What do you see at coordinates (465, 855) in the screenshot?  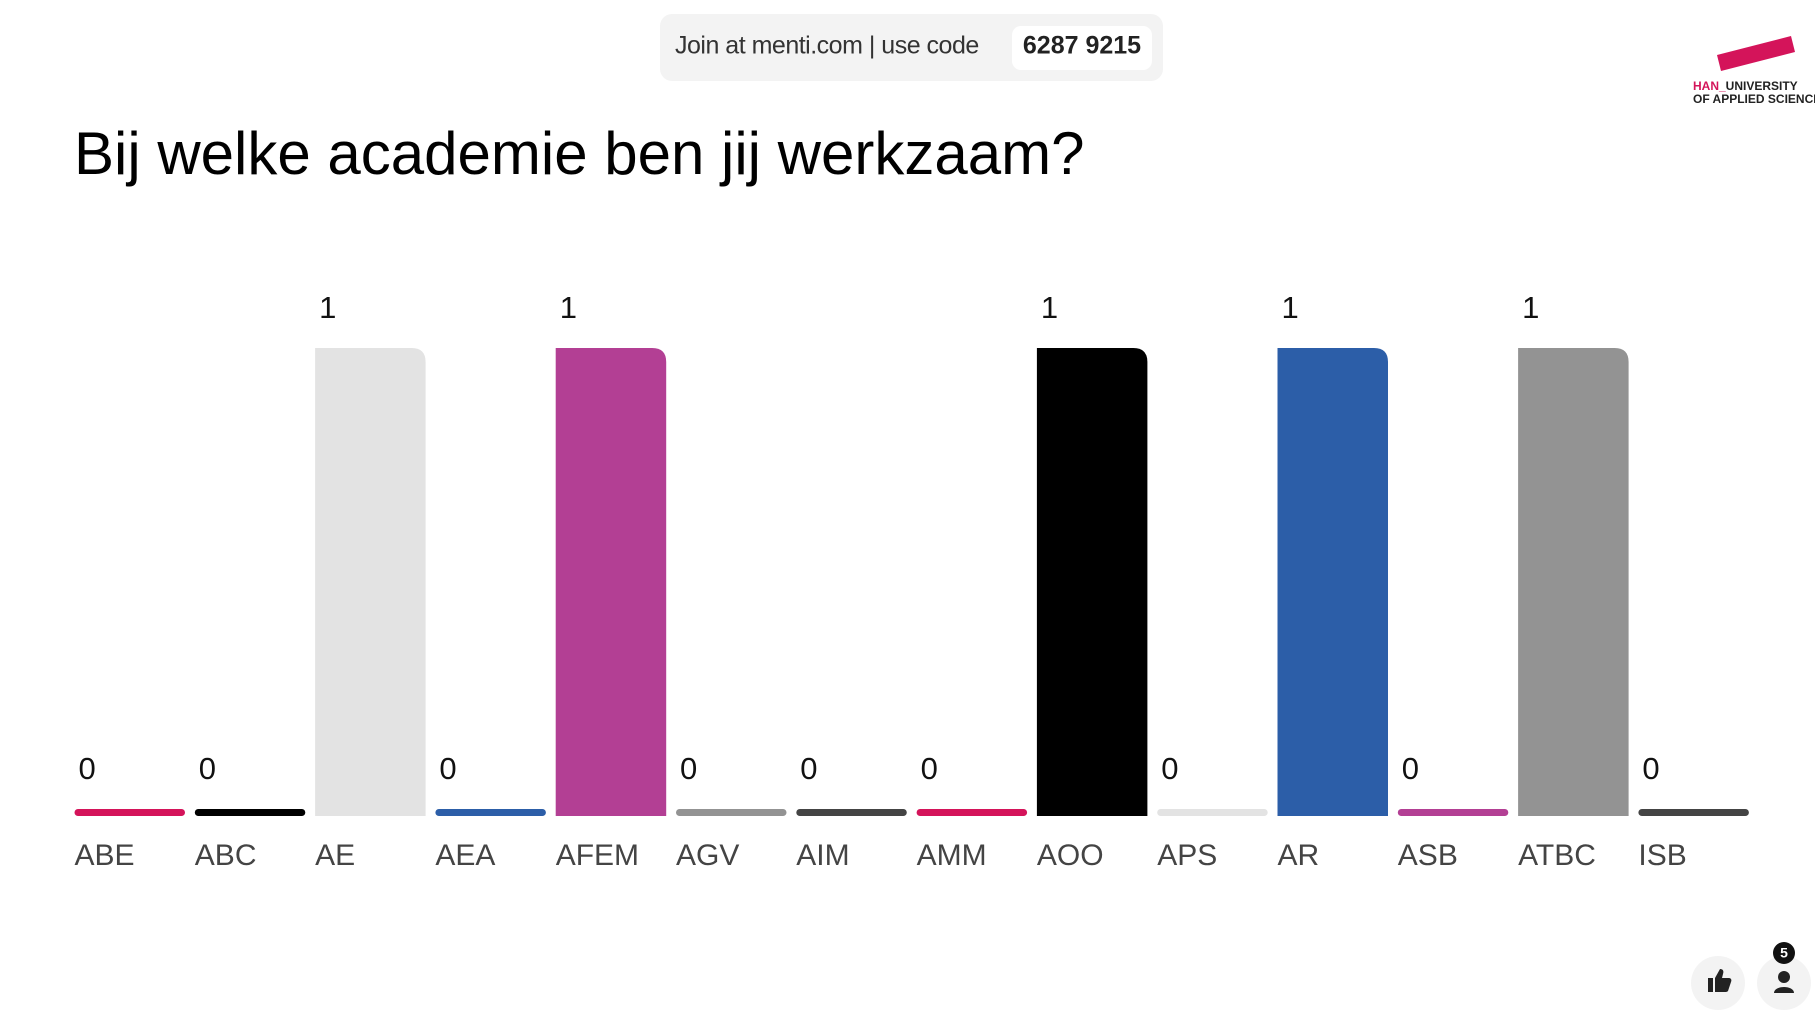 I see `x-tick-label: AEA` at bounding box center [465, 855].